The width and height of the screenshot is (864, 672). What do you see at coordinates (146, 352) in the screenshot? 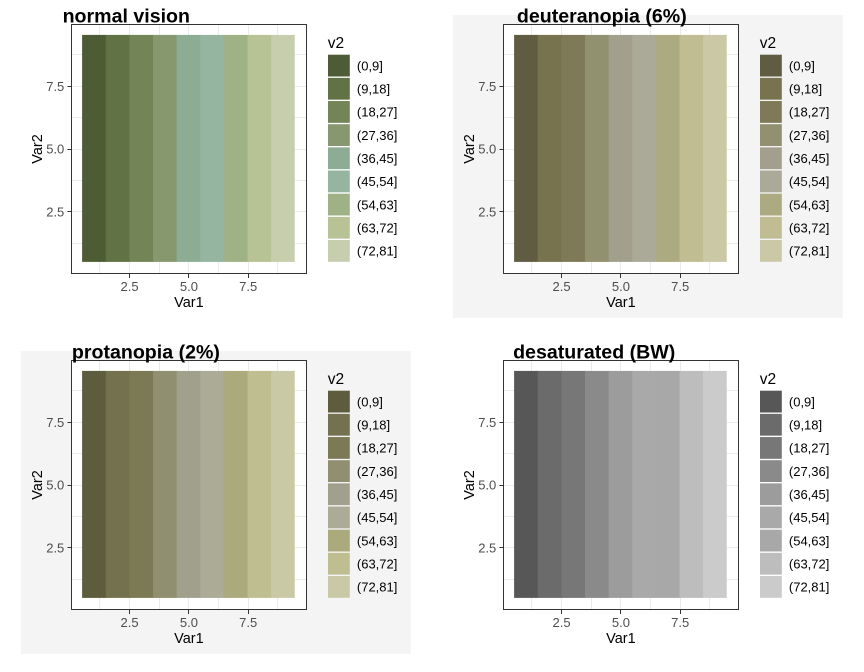
I see `svg-text: protanopia (2%)` at bounding box center [146, 352].